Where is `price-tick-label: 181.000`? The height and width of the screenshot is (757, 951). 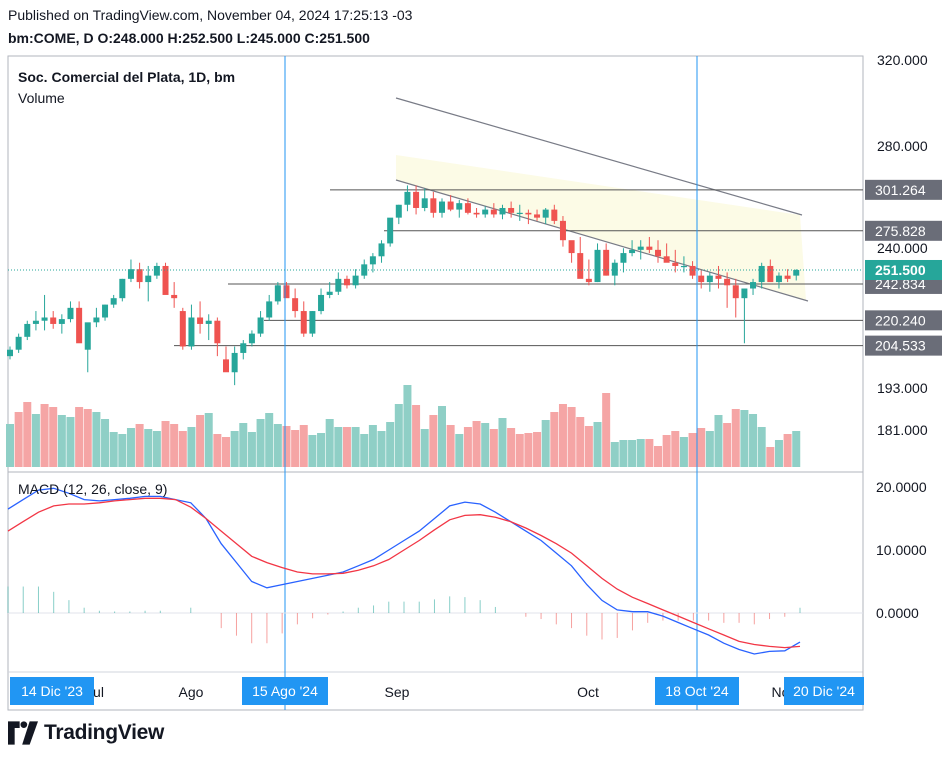 price-tick-label: 181.000 is located at coordinates (902, 430).